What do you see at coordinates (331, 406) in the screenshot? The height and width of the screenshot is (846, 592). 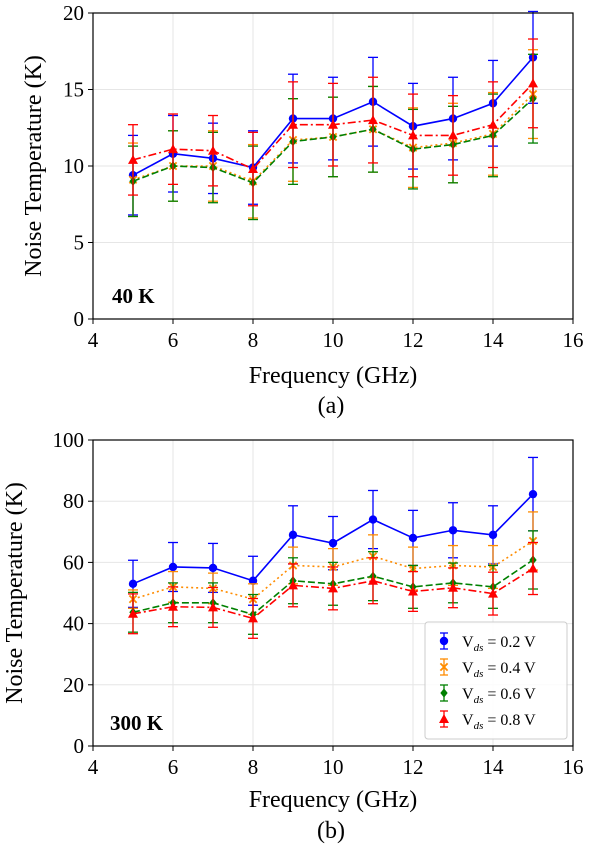 I see `panel-caption: (a)` at bounding box center [331, 406].